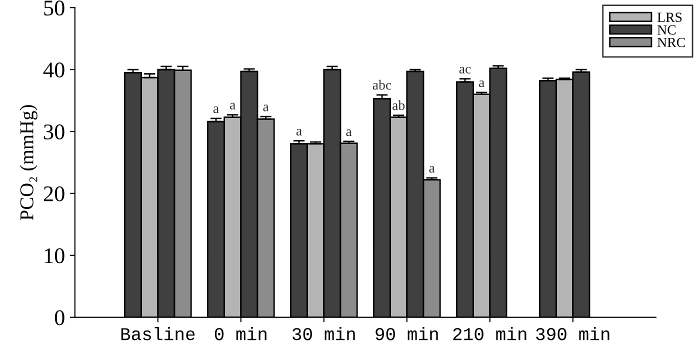 The height and width of the screenshot is (346, 700). What do you see at coordinates (666, 30) in the screenshot?
I see `legend-label: NC` at bounding box center [666, 30].